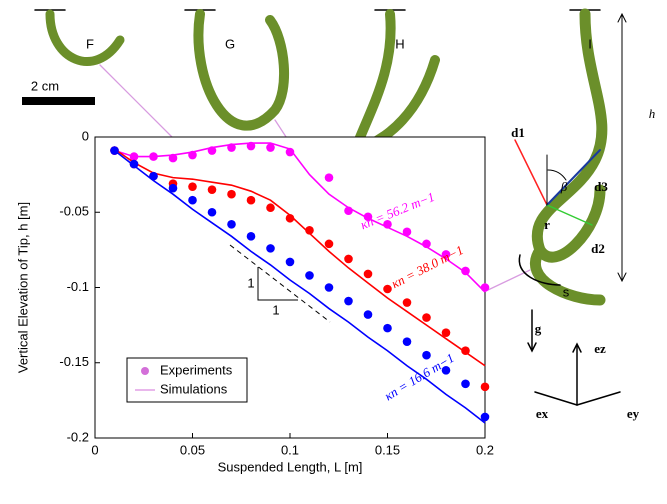  I want to click on annotation: g, so click(538, 328).